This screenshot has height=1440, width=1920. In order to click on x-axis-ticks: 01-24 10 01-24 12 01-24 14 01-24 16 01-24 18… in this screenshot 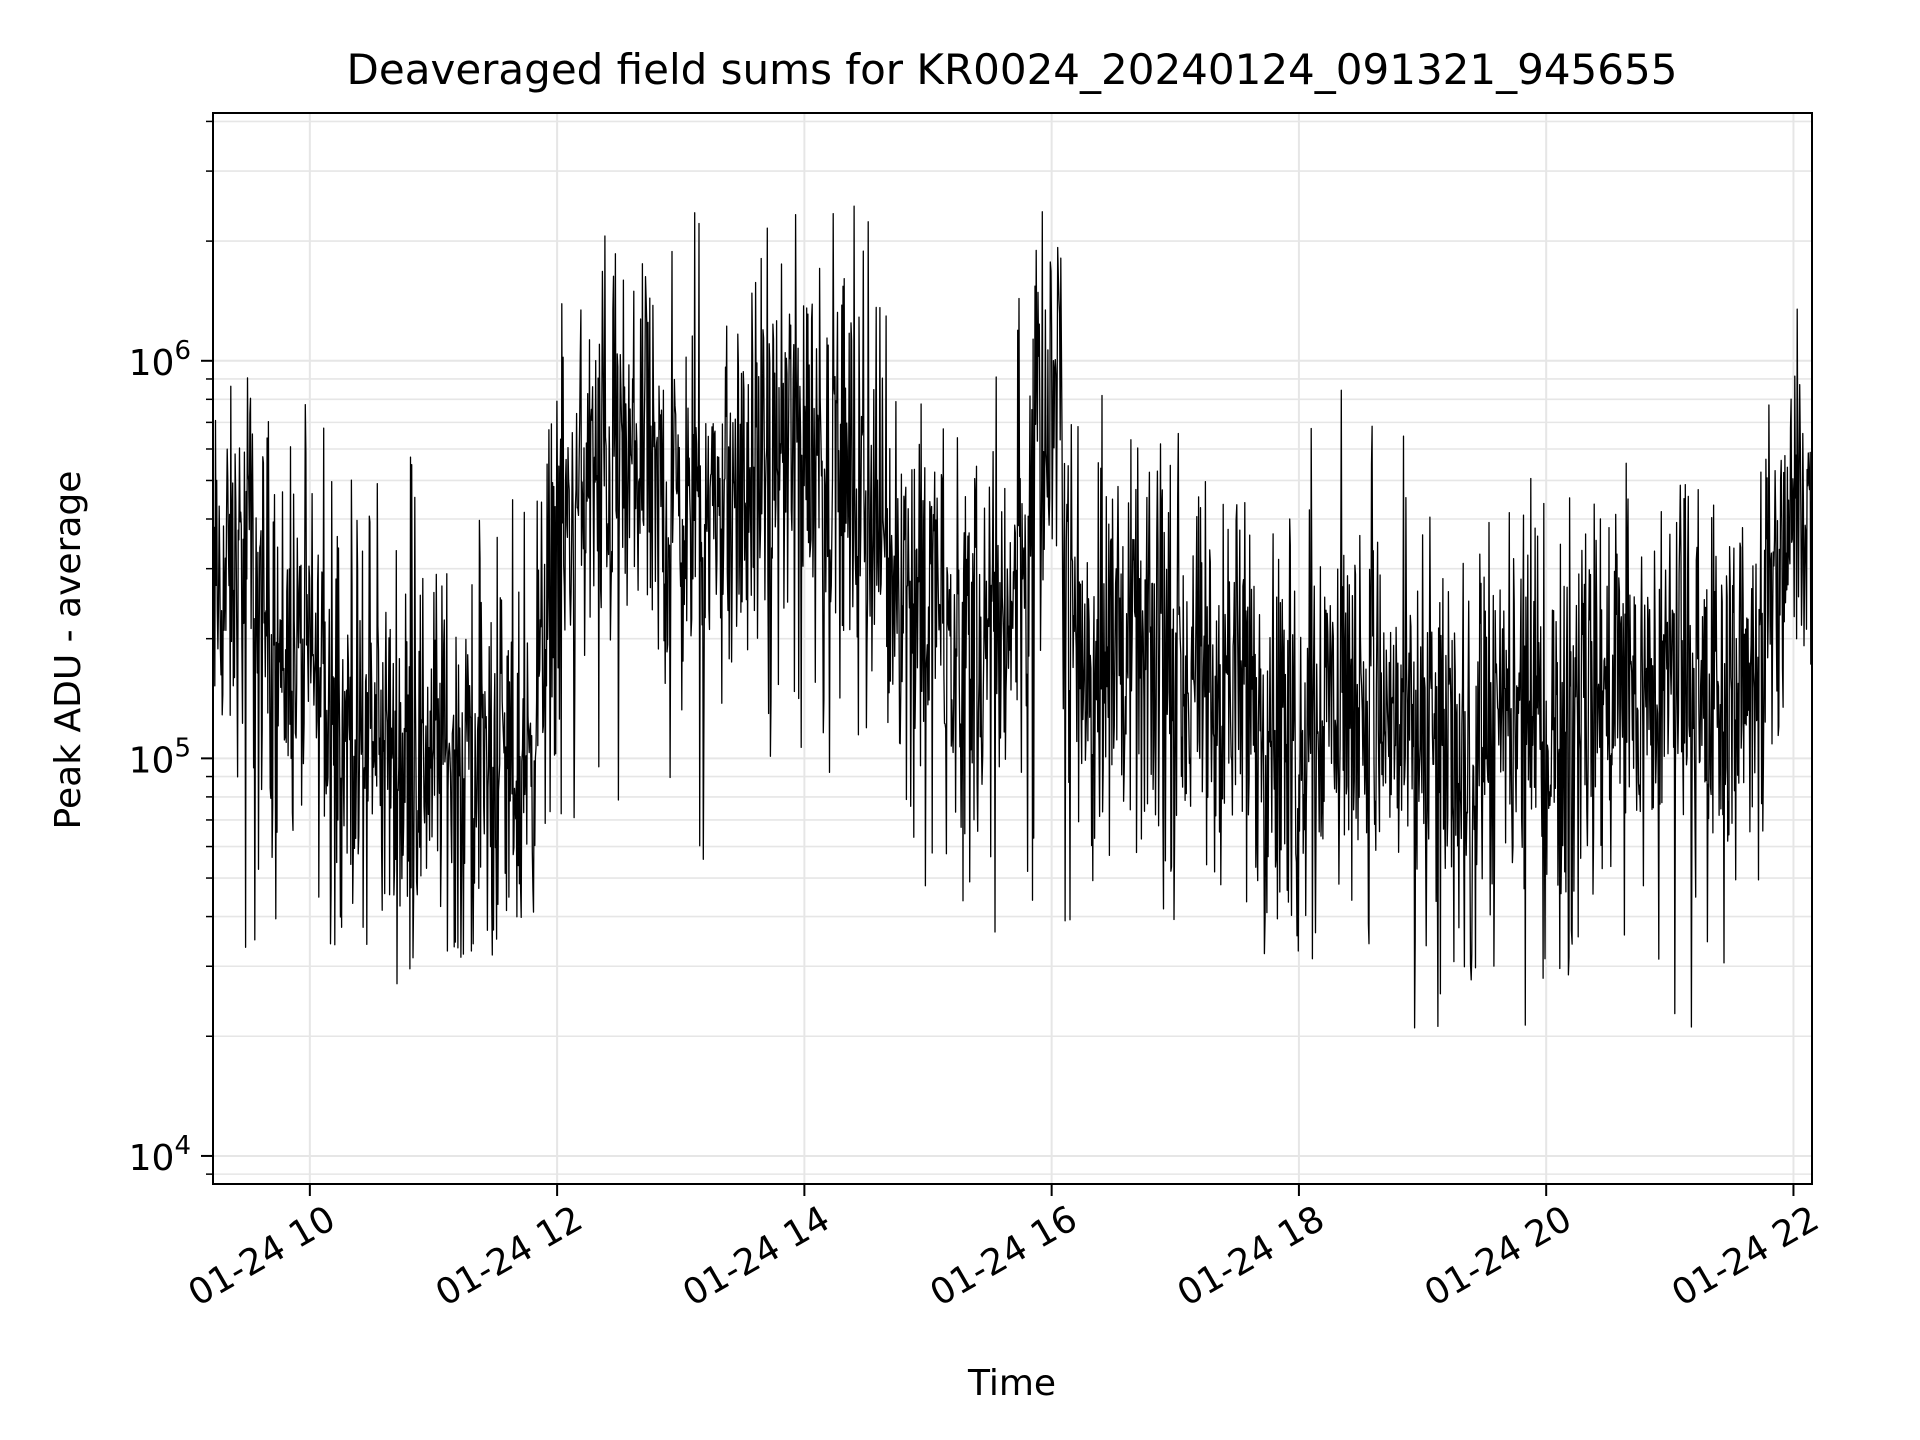, I will do `click(1004, 1249)`.